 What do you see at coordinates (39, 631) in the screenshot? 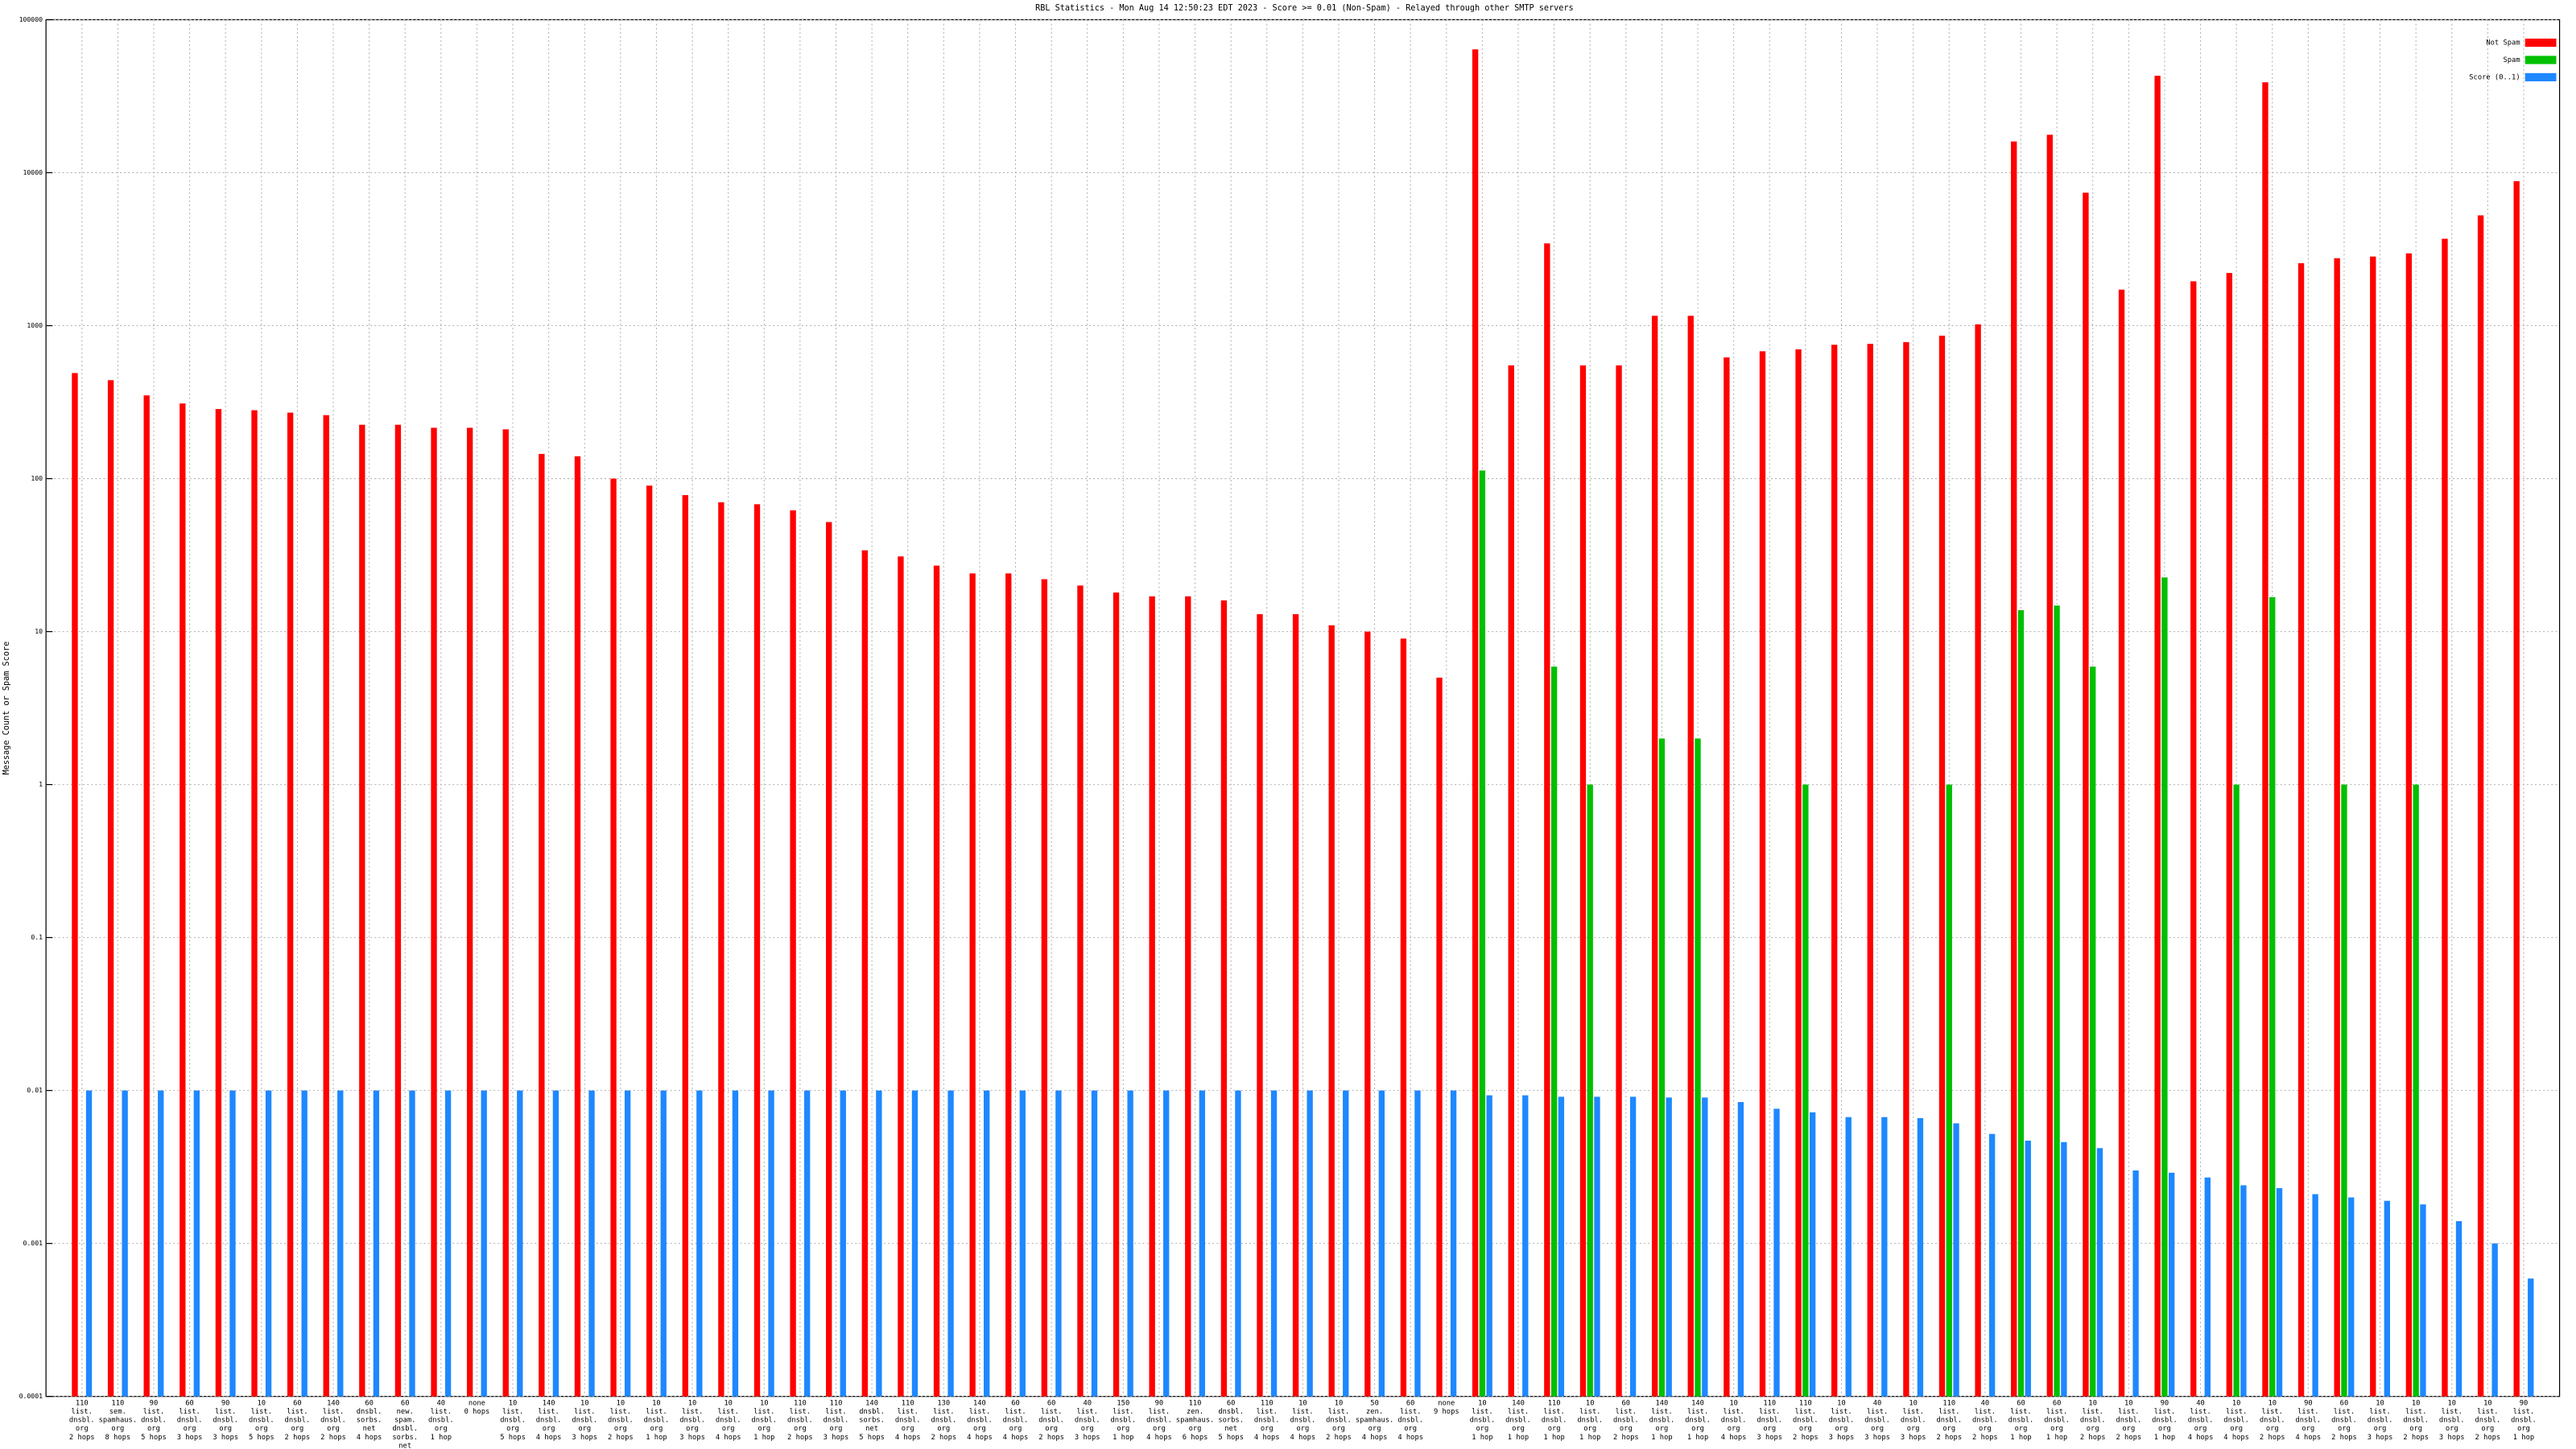
I see `y-tick-label: 10` at bounding box center [39, 631].